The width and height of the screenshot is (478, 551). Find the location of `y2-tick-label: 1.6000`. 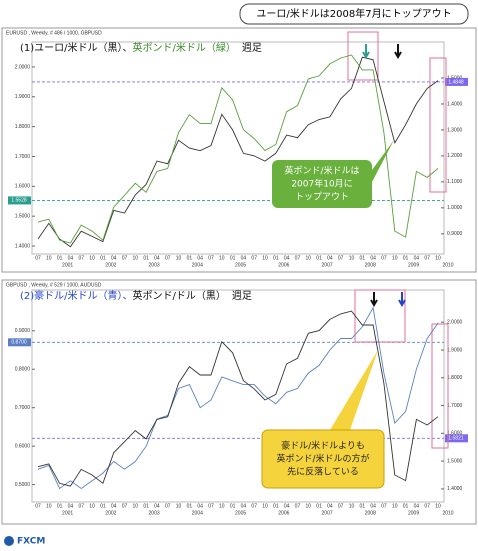

y2-tick-label: 1.6000 is located at coordinates (455, 434).